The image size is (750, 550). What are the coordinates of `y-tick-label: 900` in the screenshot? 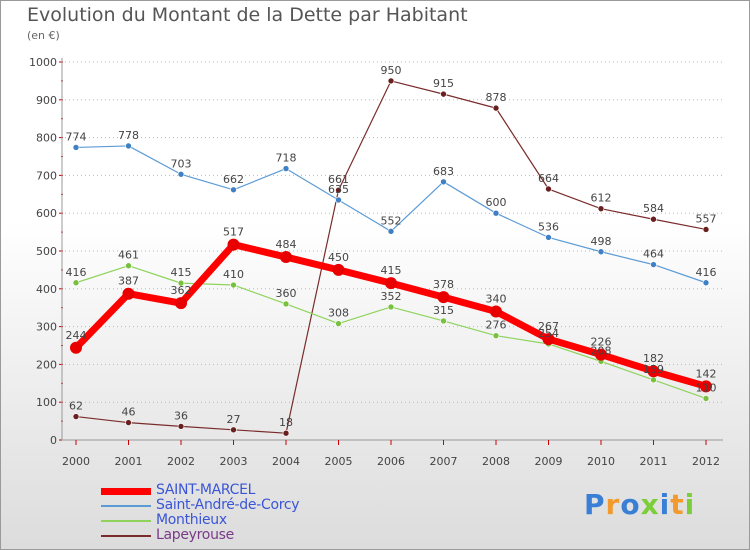 It's located at (46, 100).